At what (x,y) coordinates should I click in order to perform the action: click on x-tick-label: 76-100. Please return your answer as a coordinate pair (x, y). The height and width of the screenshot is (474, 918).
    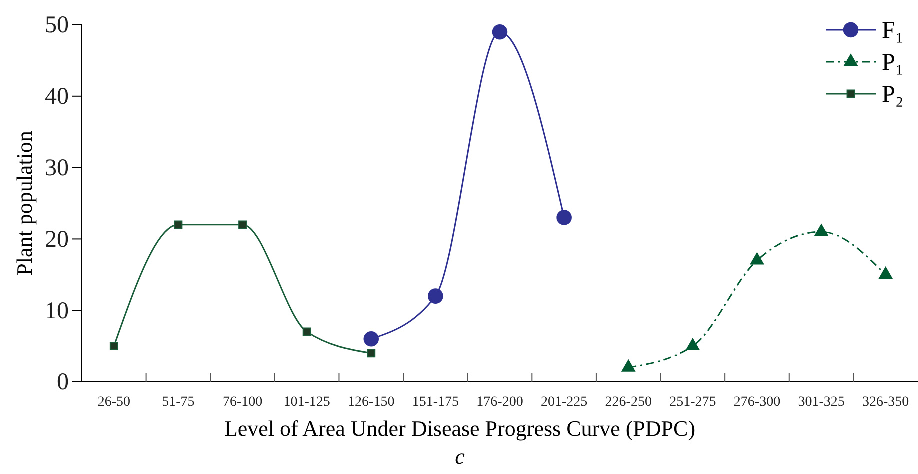
    Looking at the image, I should click on (242, 402).